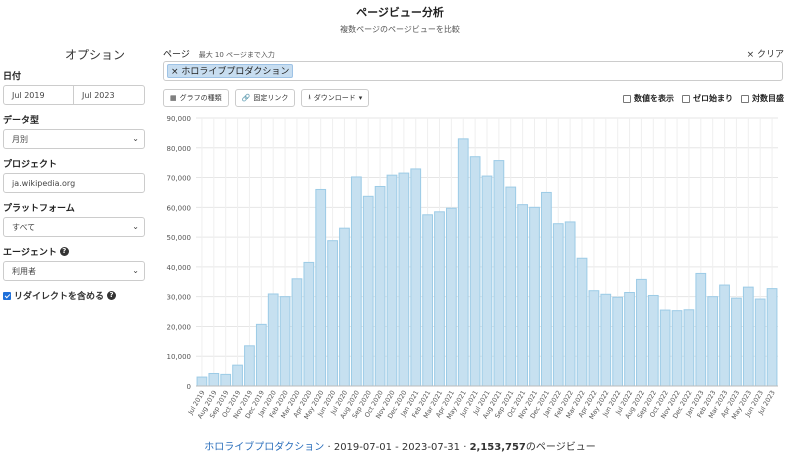  I want to click on download-button: ⭳ ダウンロード ▾, so click(335, 98).